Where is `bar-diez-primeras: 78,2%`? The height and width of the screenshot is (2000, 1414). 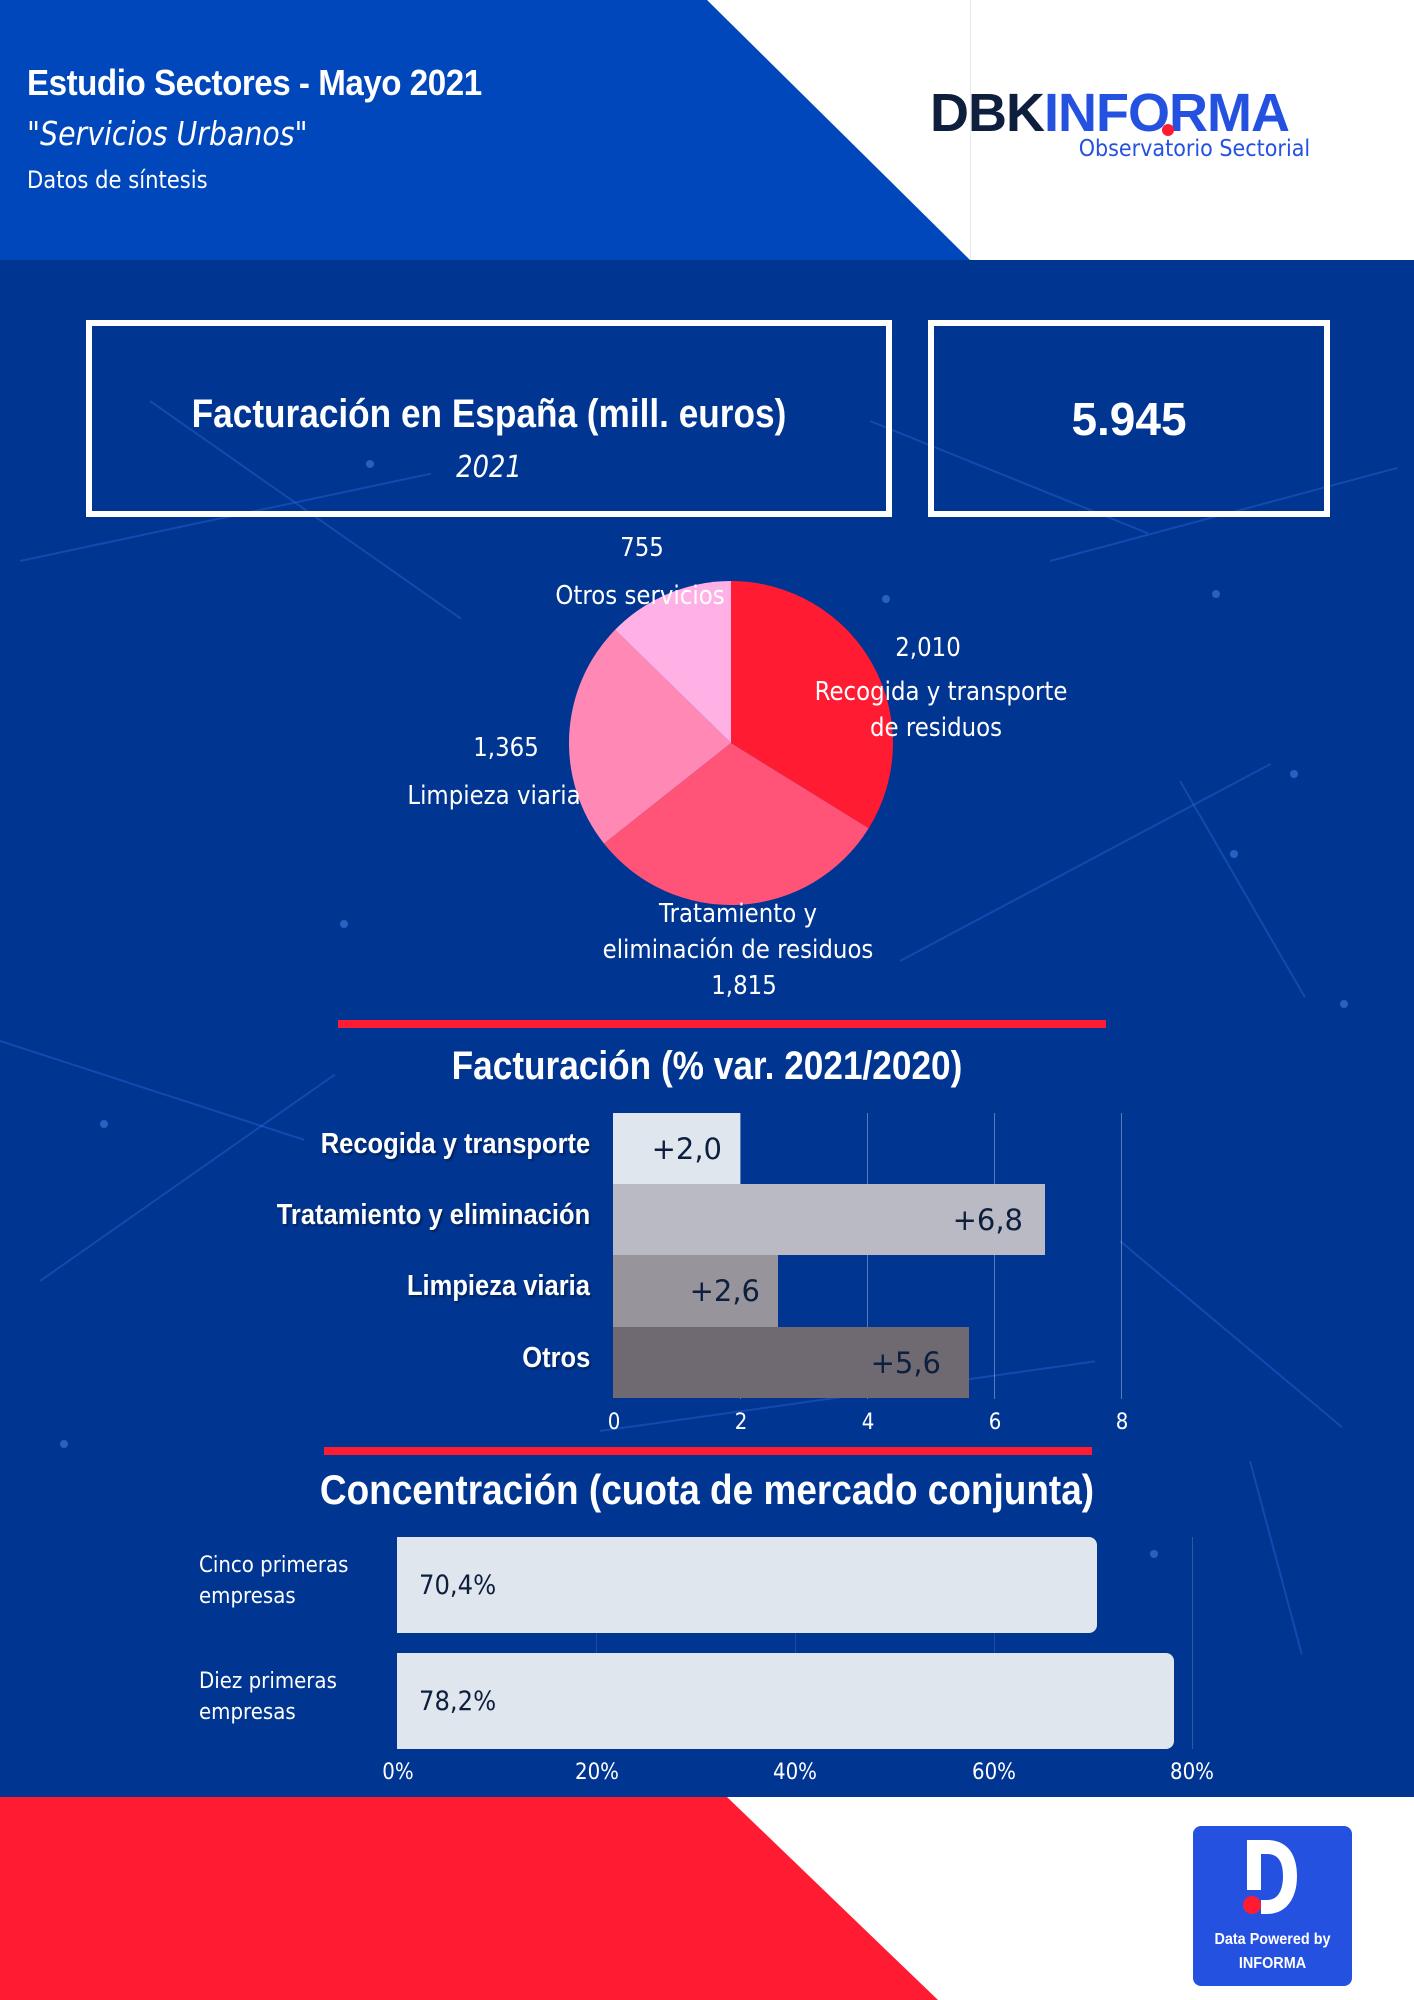 bar-diez-primeras: 78,2% is located at coordinates (785, 1701).